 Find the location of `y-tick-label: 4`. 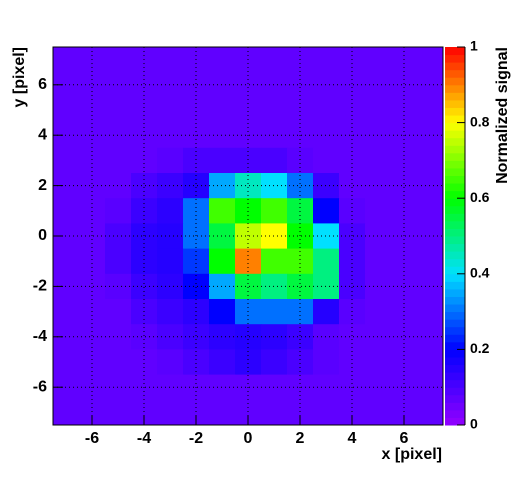

y-tick-label: 4 is located at coordinates (42, 134).